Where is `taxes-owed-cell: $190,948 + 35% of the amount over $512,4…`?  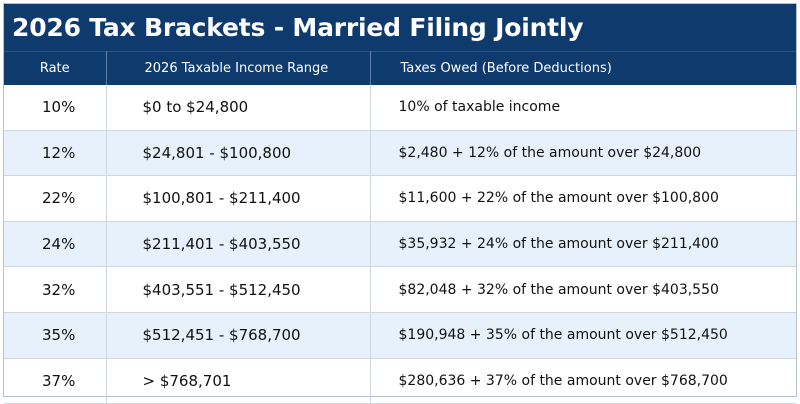 taxes-owed-cell: $190,948 + 35% of the amount over $512,4… is located at coordinates (583, 335).